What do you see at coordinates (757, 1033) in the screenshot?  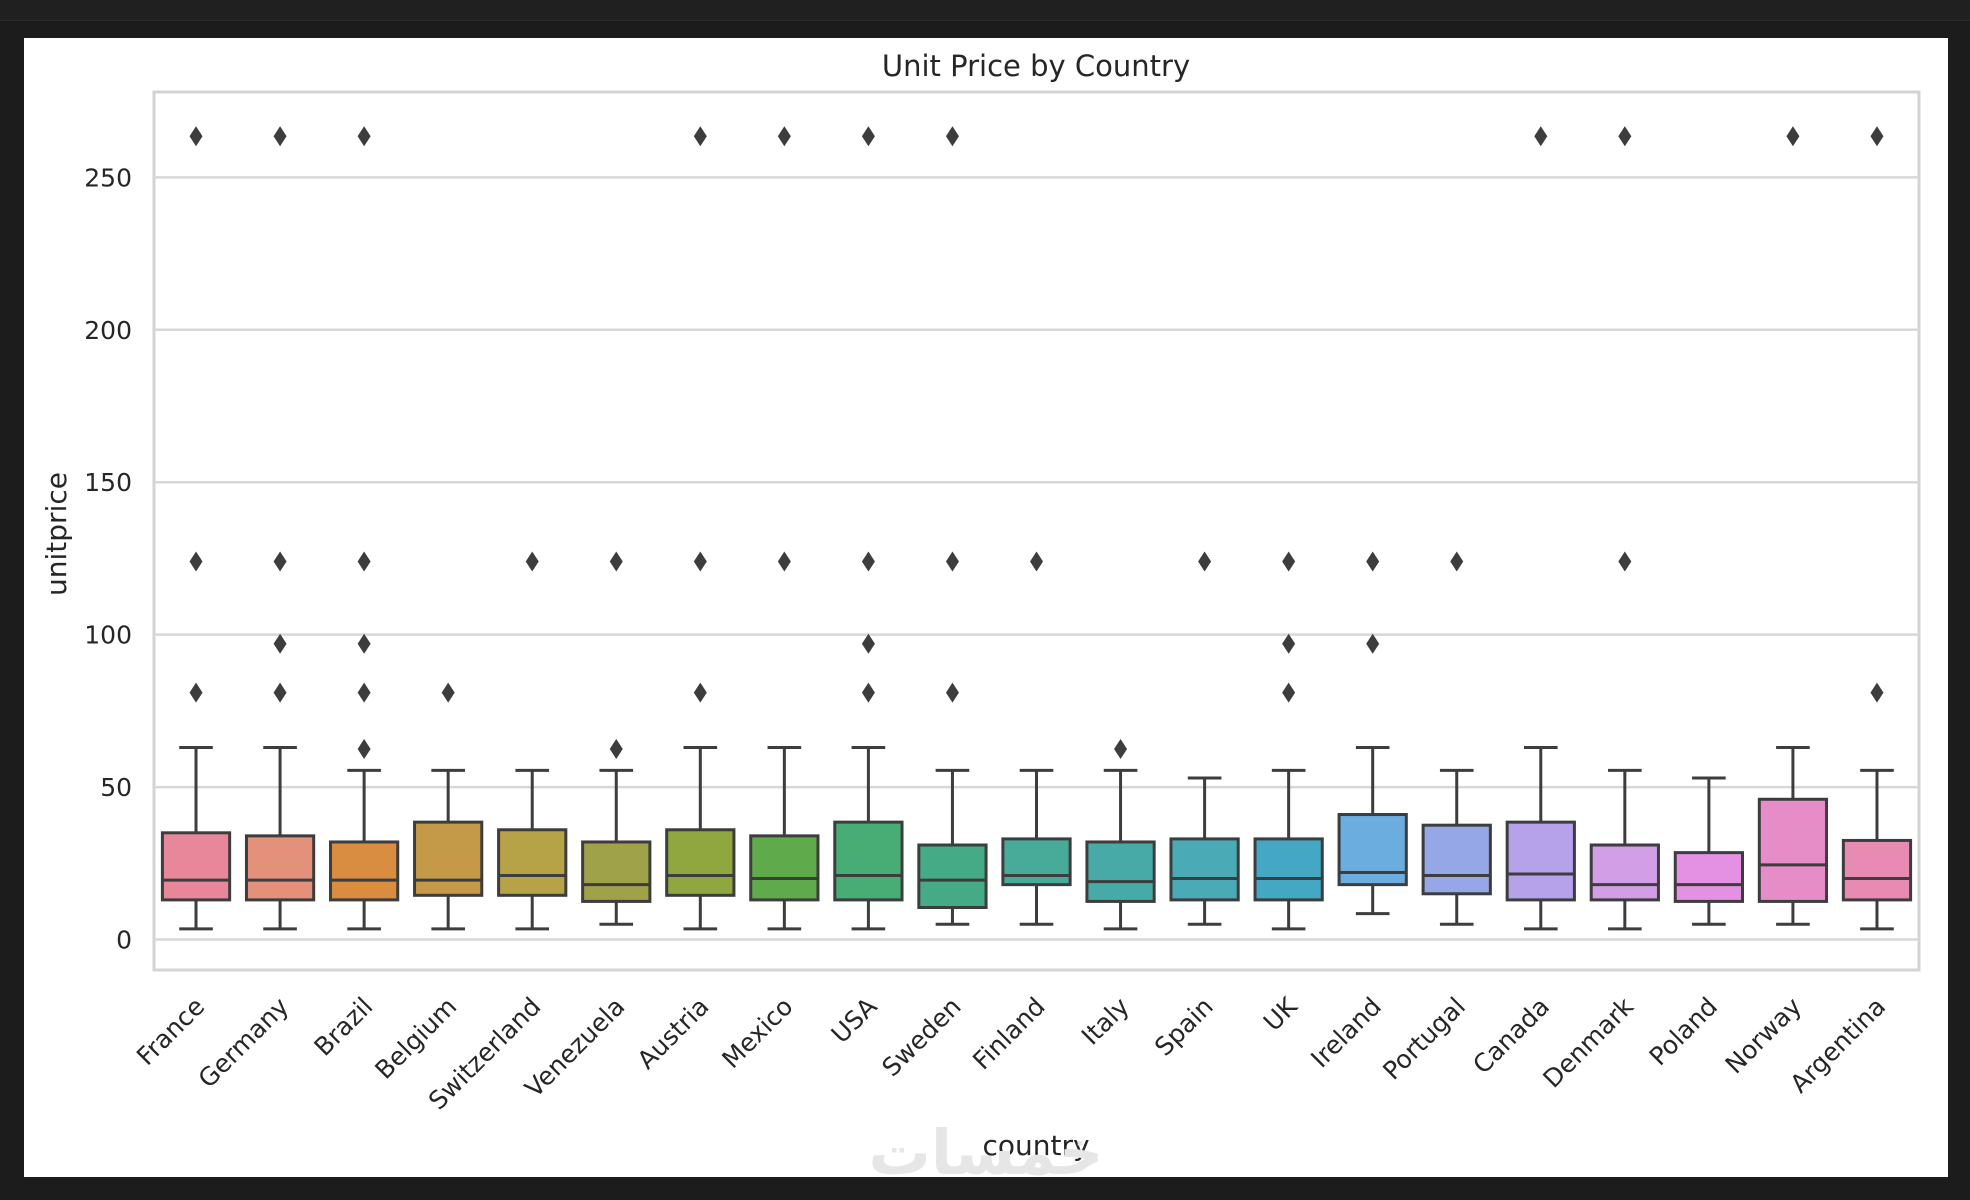 I see `x-tick-label: Mexico` at bounding box center [757, 1033].